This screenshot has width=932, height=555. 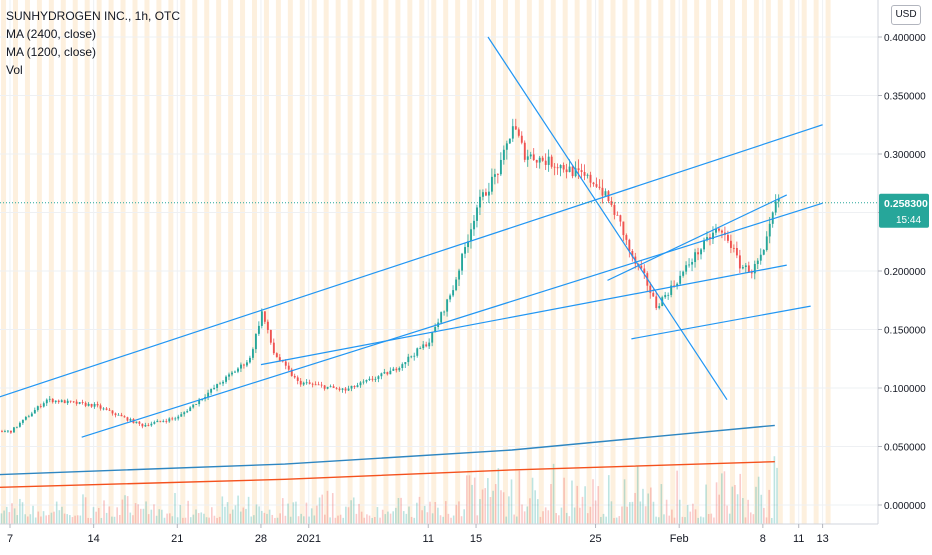 What do you see at coordinates (51, 52) in the screenshot?
I see `legend-ma-fast: MA (1200, close)` at bounding box center [51, 52].